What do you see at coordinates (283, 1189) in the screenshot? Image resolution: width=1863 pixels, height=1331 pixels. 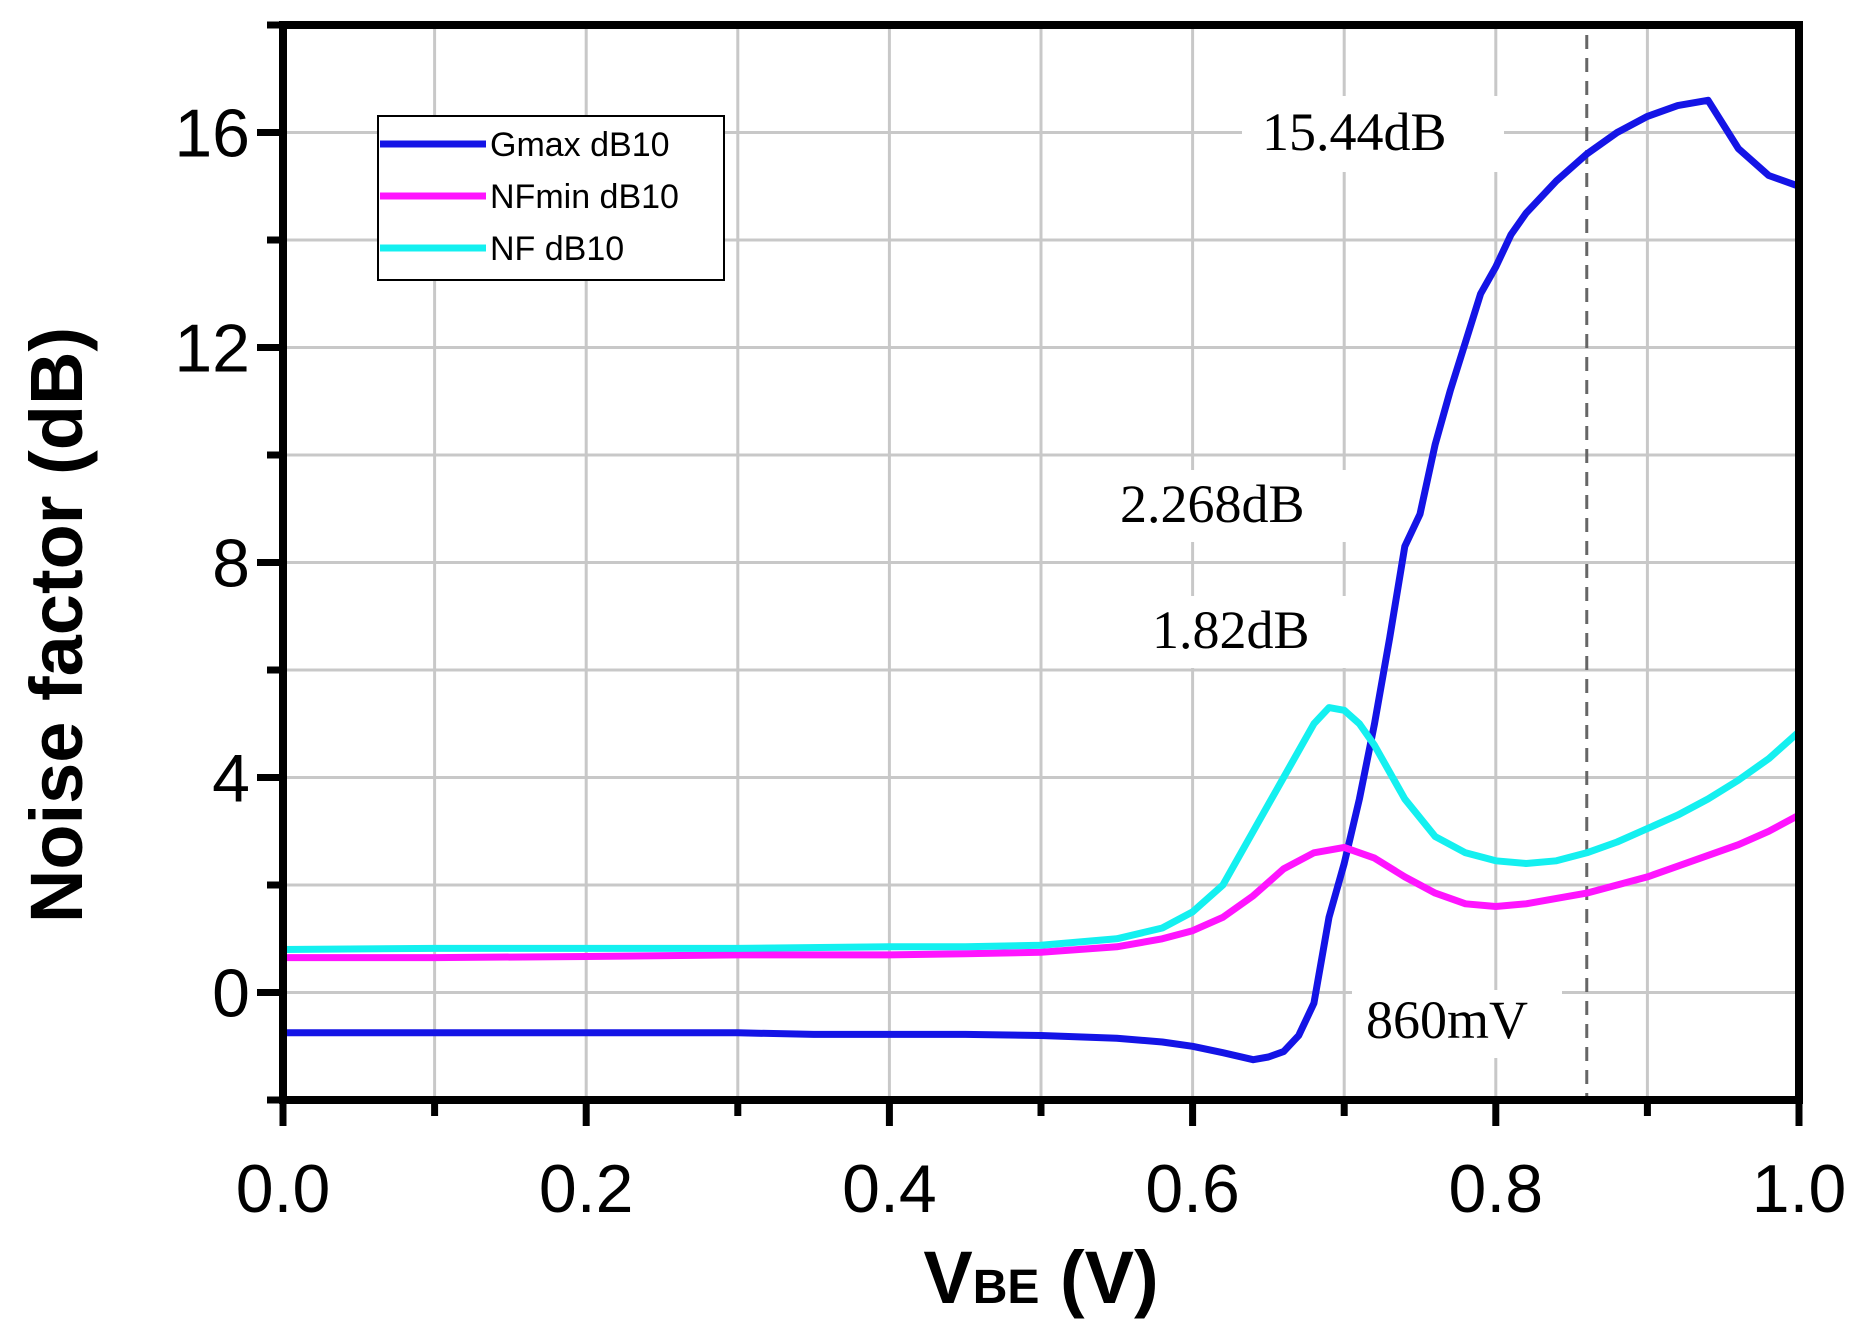 I see `x-tick-label: 0.0` at bounding box center [283, 1189].